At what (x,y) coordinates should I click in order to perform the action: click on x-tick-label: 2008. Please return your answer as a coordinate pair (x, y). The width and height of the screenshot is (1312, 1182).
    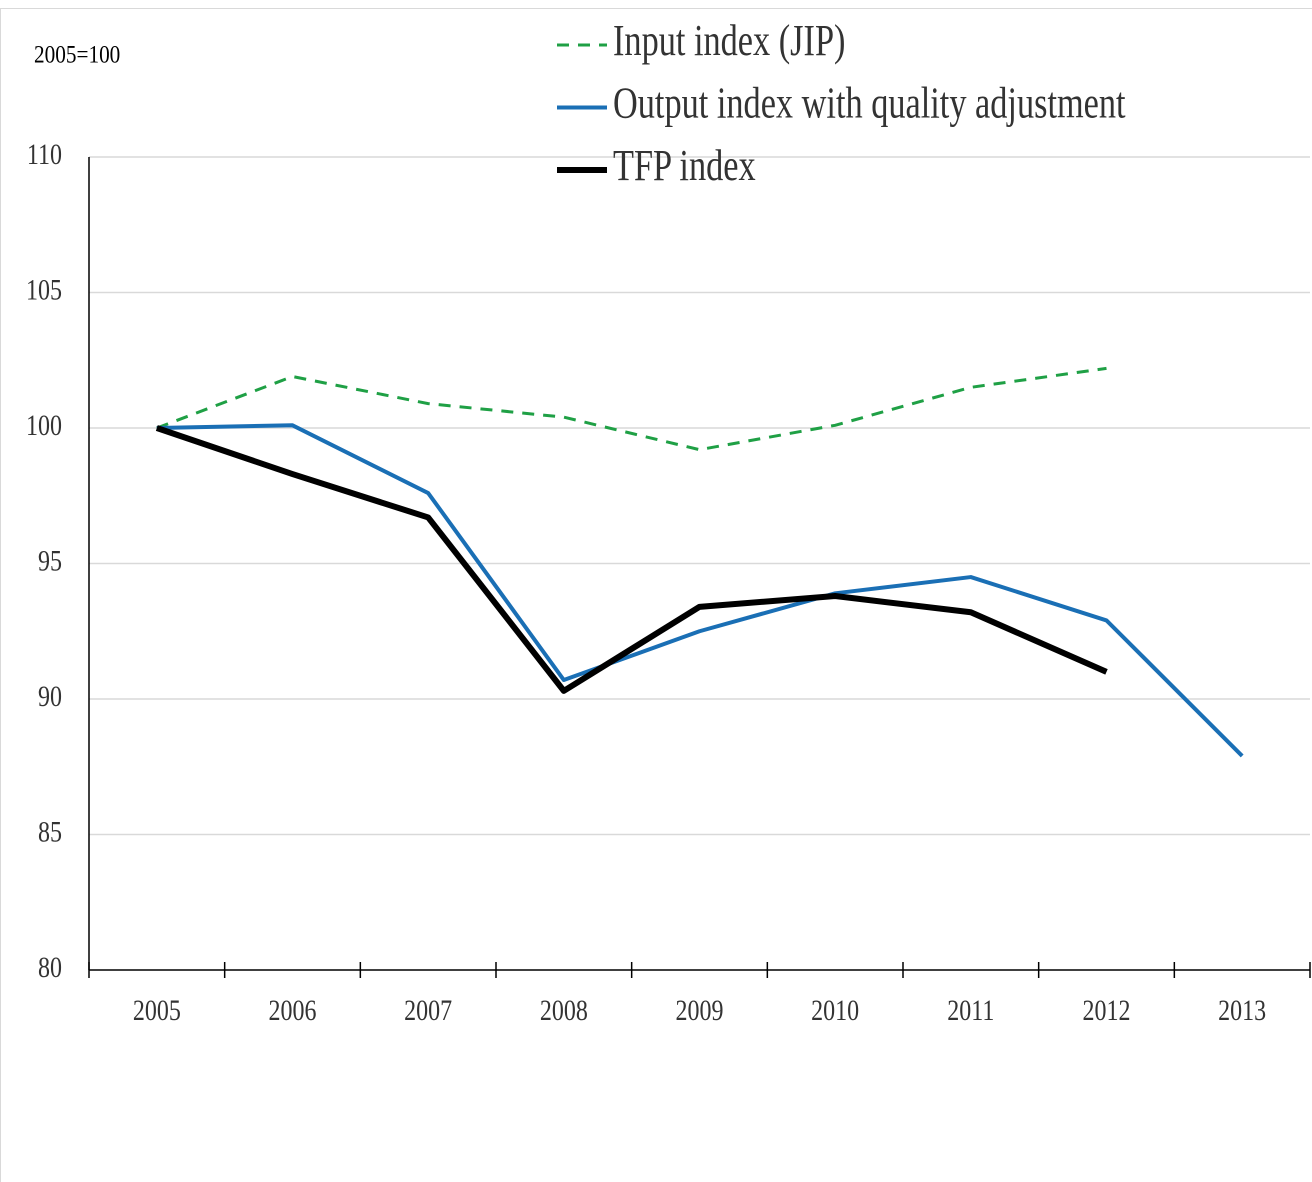
    Looking at the image, I should click on (564, 1009).